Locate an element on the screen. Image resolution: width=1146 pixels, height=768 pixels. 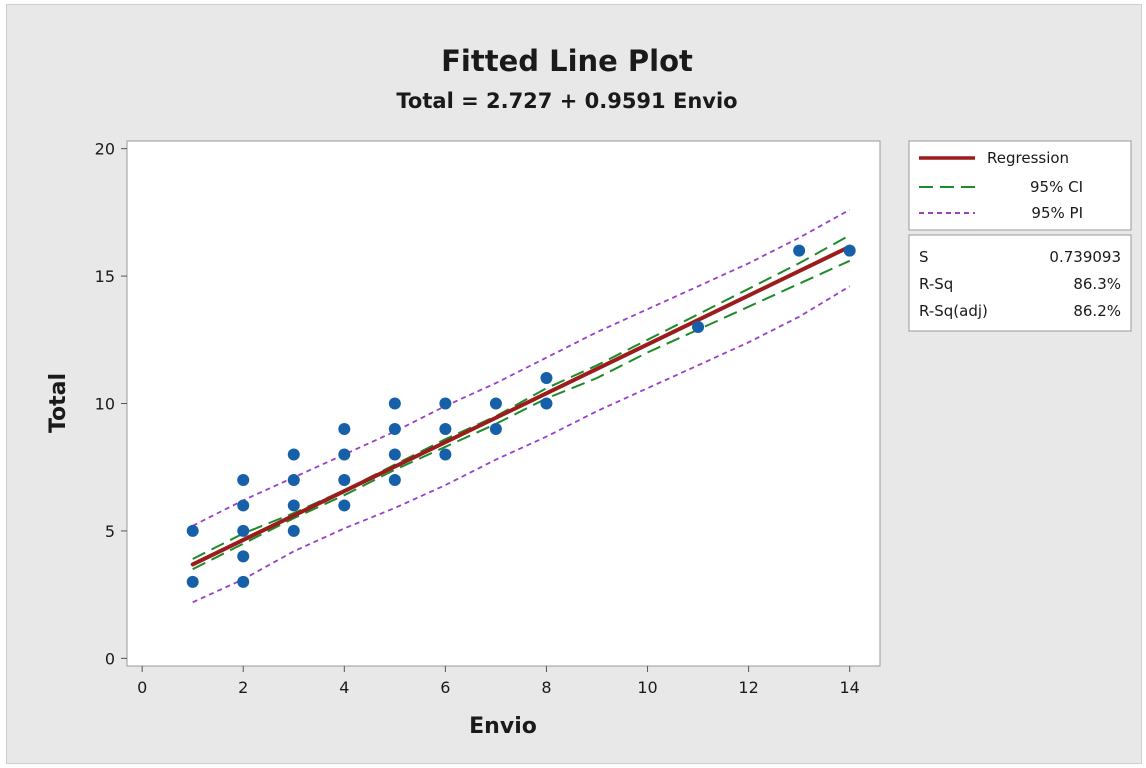
stats-box is located at coordinates (1020, 283).